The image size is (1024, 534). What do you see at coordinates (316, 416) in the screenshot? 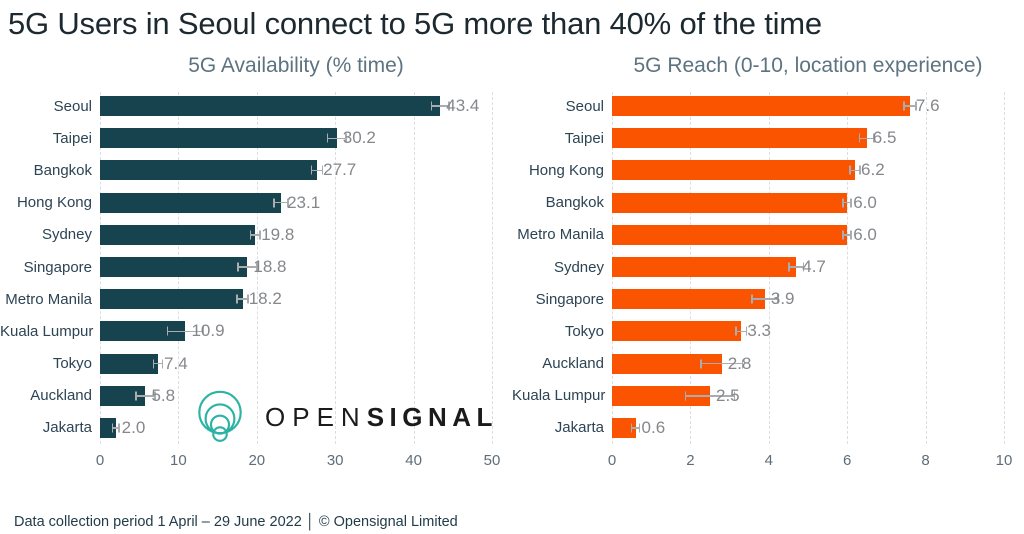
I see `logo-text-open: OPEN` at bounding box center [316, 416].